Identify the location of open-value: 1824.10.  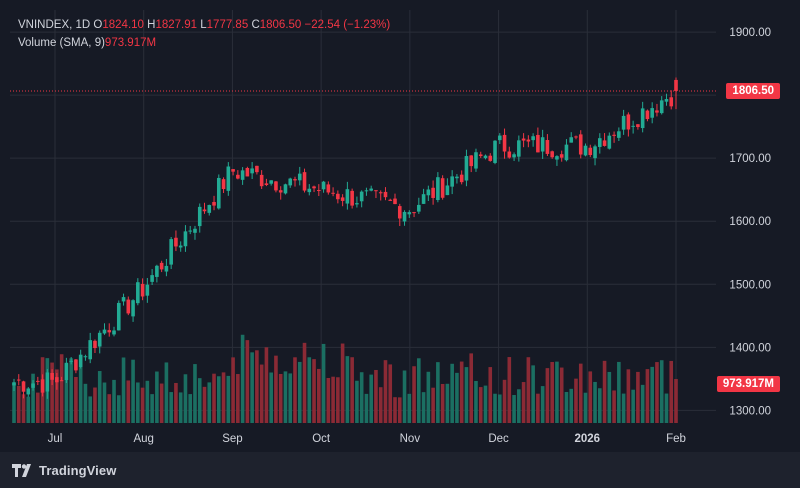
(123, 25).